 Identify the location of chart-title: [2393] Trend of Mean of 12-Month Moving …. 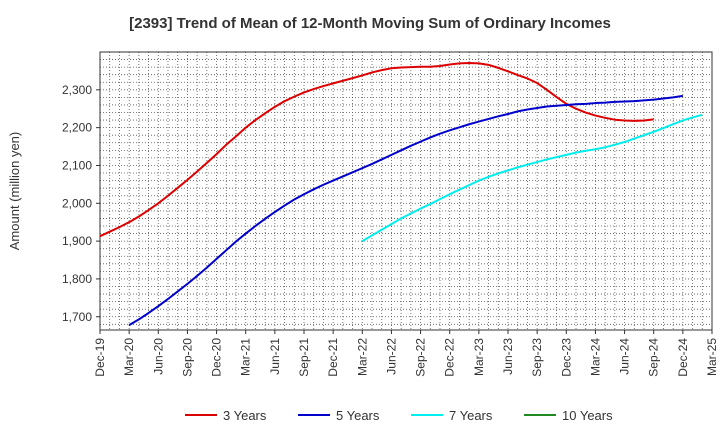
(370, 23).